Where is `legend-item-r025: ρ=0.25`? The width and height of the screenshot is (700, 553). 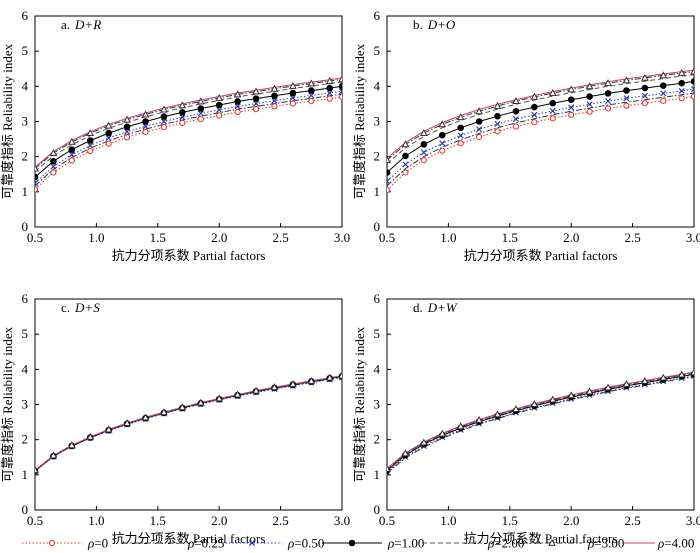
legend-item-r025: ρ=0.25 is located at coordinates (173, 543).